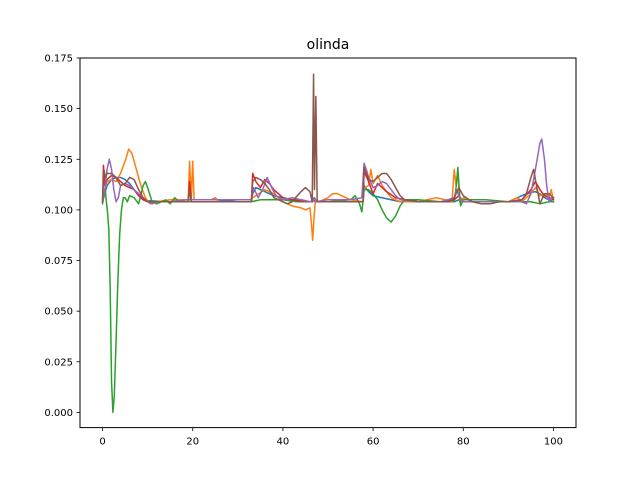 Image resolution: width=640 pixels, height=480 pixels. What do you see at coordinates (373, 442) in the screenshot?
I see `x-tick-label: 60` at bounding box center [373, 442].